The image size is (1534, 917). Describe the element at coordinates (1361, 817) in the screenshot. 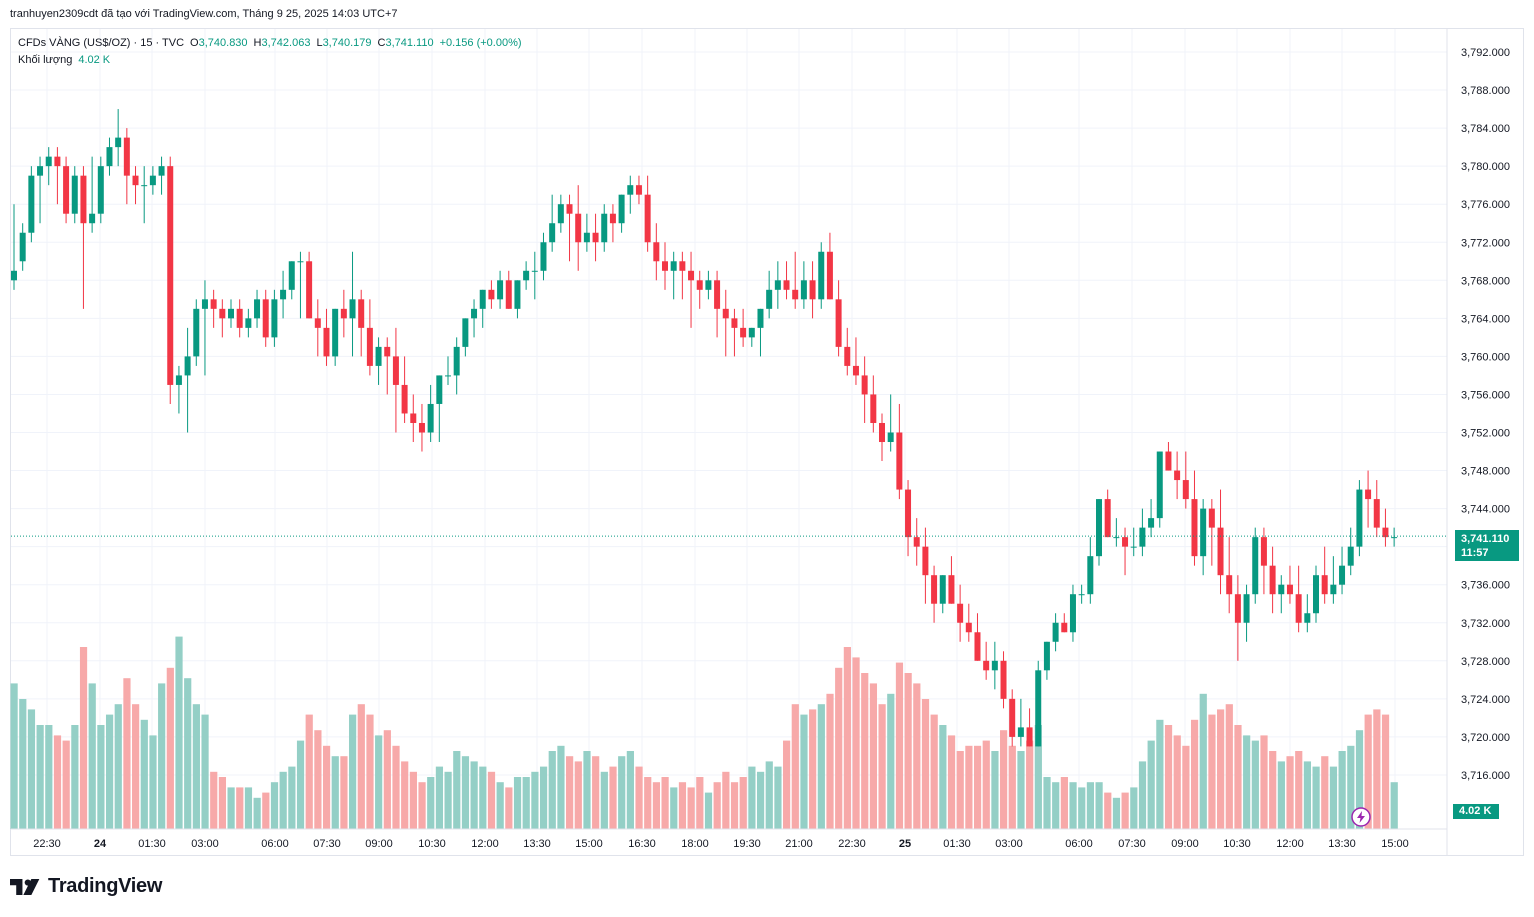

I see `lightning-icon` at that location.